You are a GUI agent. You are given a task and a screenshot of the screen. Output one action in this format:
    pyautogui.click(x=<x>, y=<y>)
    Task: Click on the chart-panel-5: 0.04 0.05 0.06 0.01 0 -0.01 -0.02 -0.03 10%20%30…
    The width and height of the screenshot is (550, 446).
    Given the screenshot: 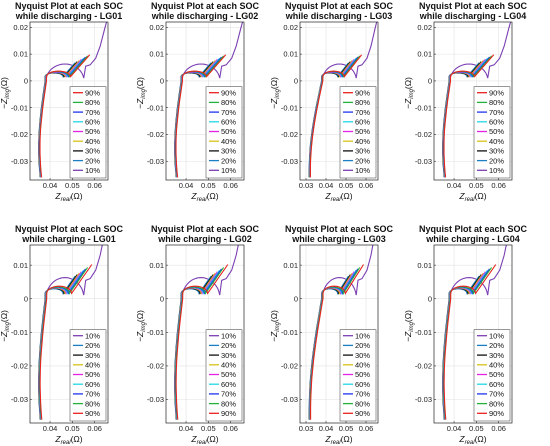 What is the action you would take?
    pyautogui.click(x=62, y=335)
    